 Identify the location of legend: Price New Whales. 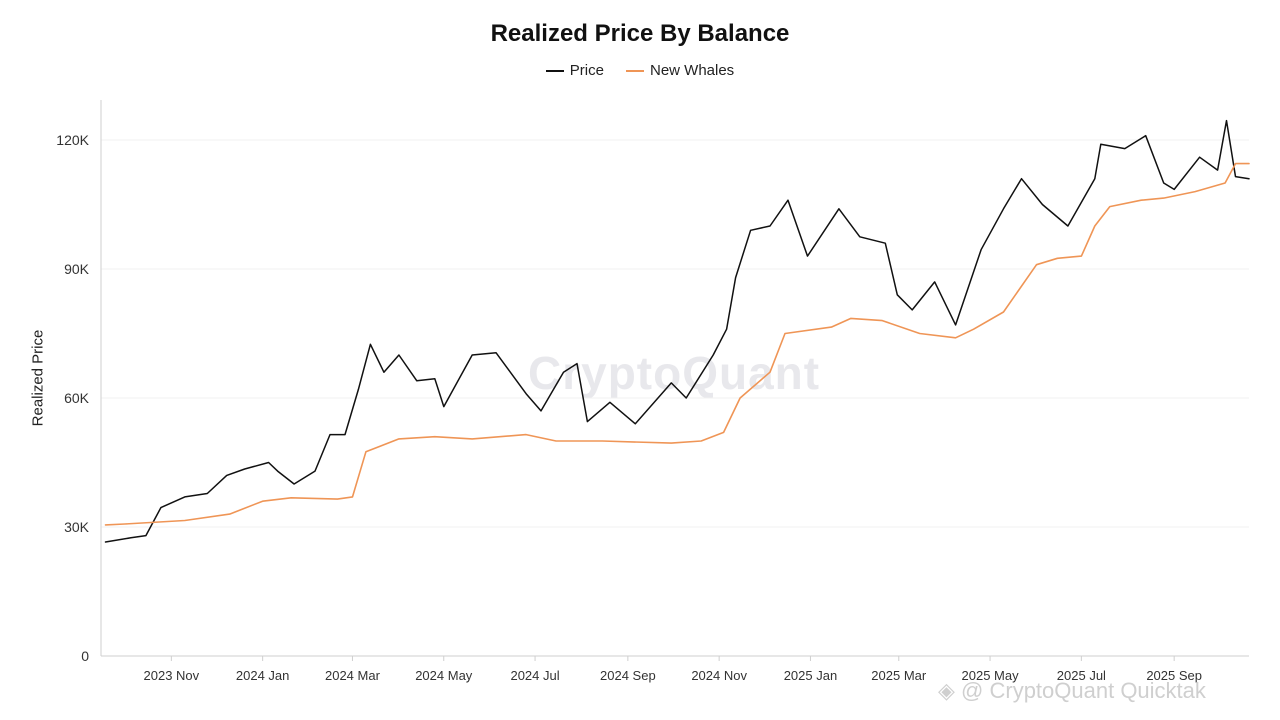
(640, 70).